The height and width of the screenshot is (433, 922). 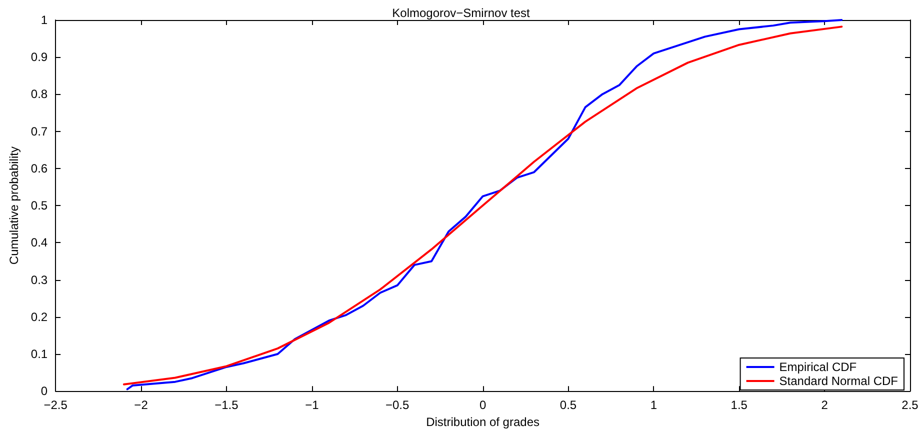 What do you see at coordinates (141, 405) in the screenshot?
I see `x-tick-label: −2` at bounding box center [141, 405].